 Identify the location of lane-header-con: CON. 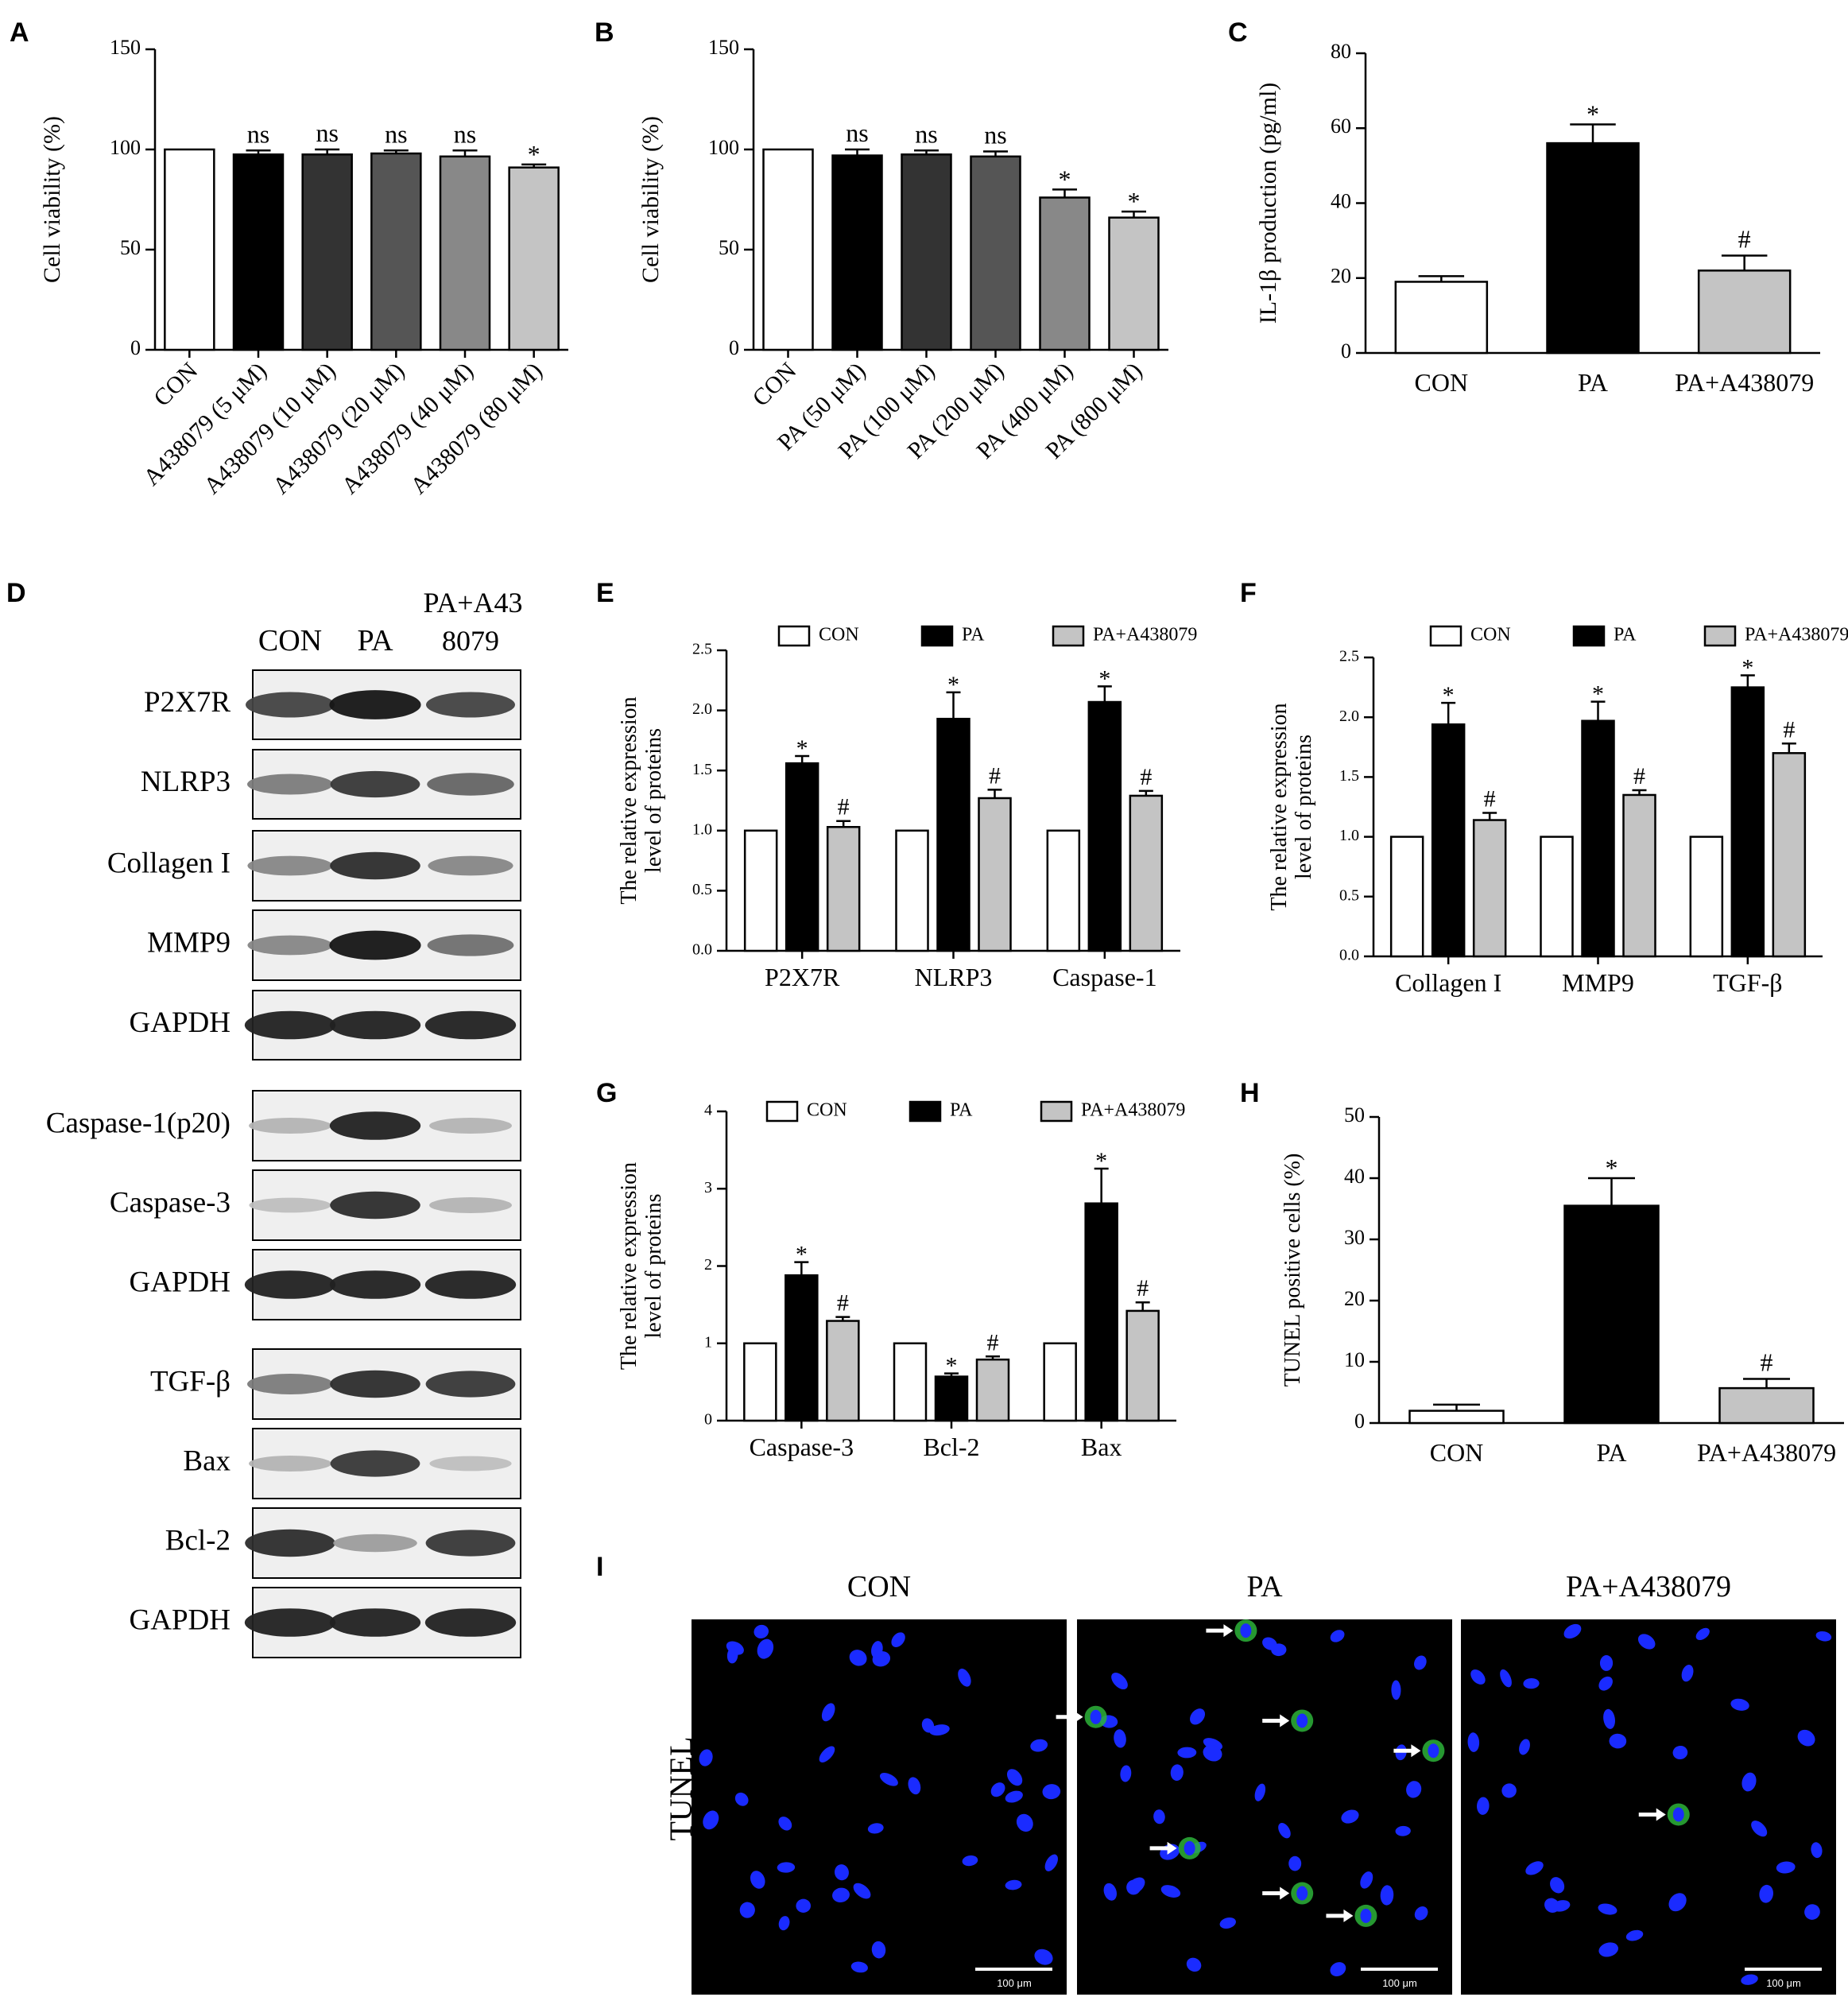
(290, 640).